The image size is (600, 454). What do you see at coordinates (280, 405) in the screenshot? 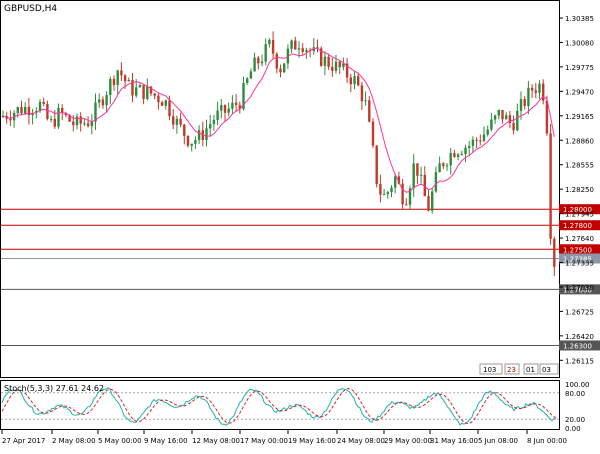
I see `stochastic-panel` at bounding box center [280, 405].